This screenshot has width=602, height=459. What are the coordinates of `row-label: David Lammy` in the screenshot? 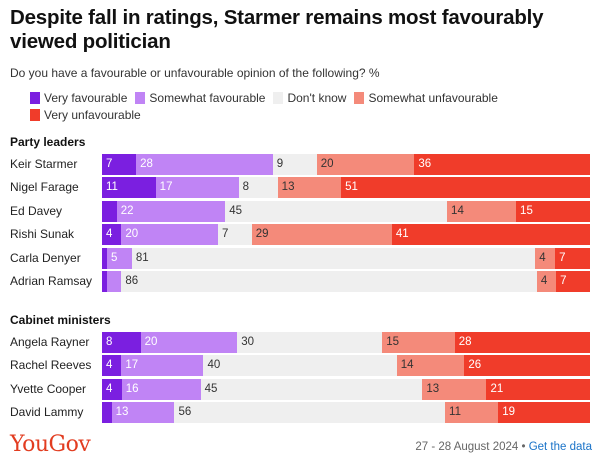 It's located at (47, 412).